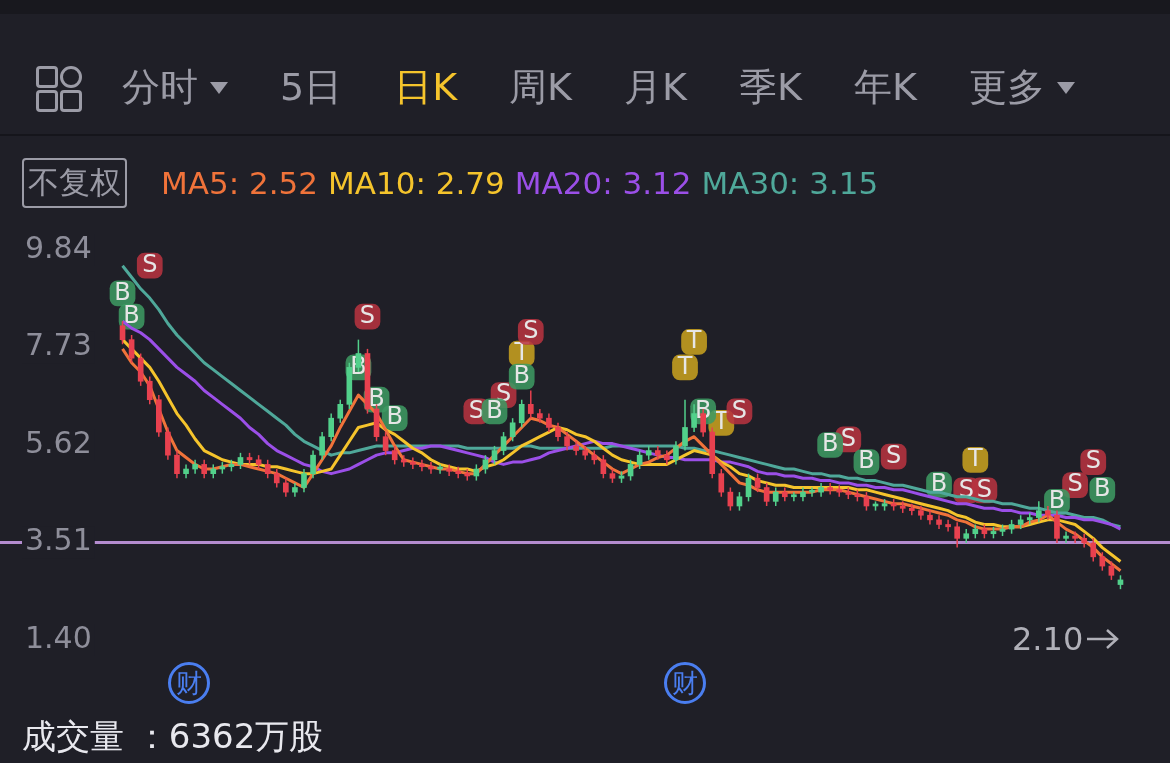 This screenshot has width=1170, height=763. Describe the element at coordinates (426, 87) in the screenshot. I see `text: 日K` at that location.